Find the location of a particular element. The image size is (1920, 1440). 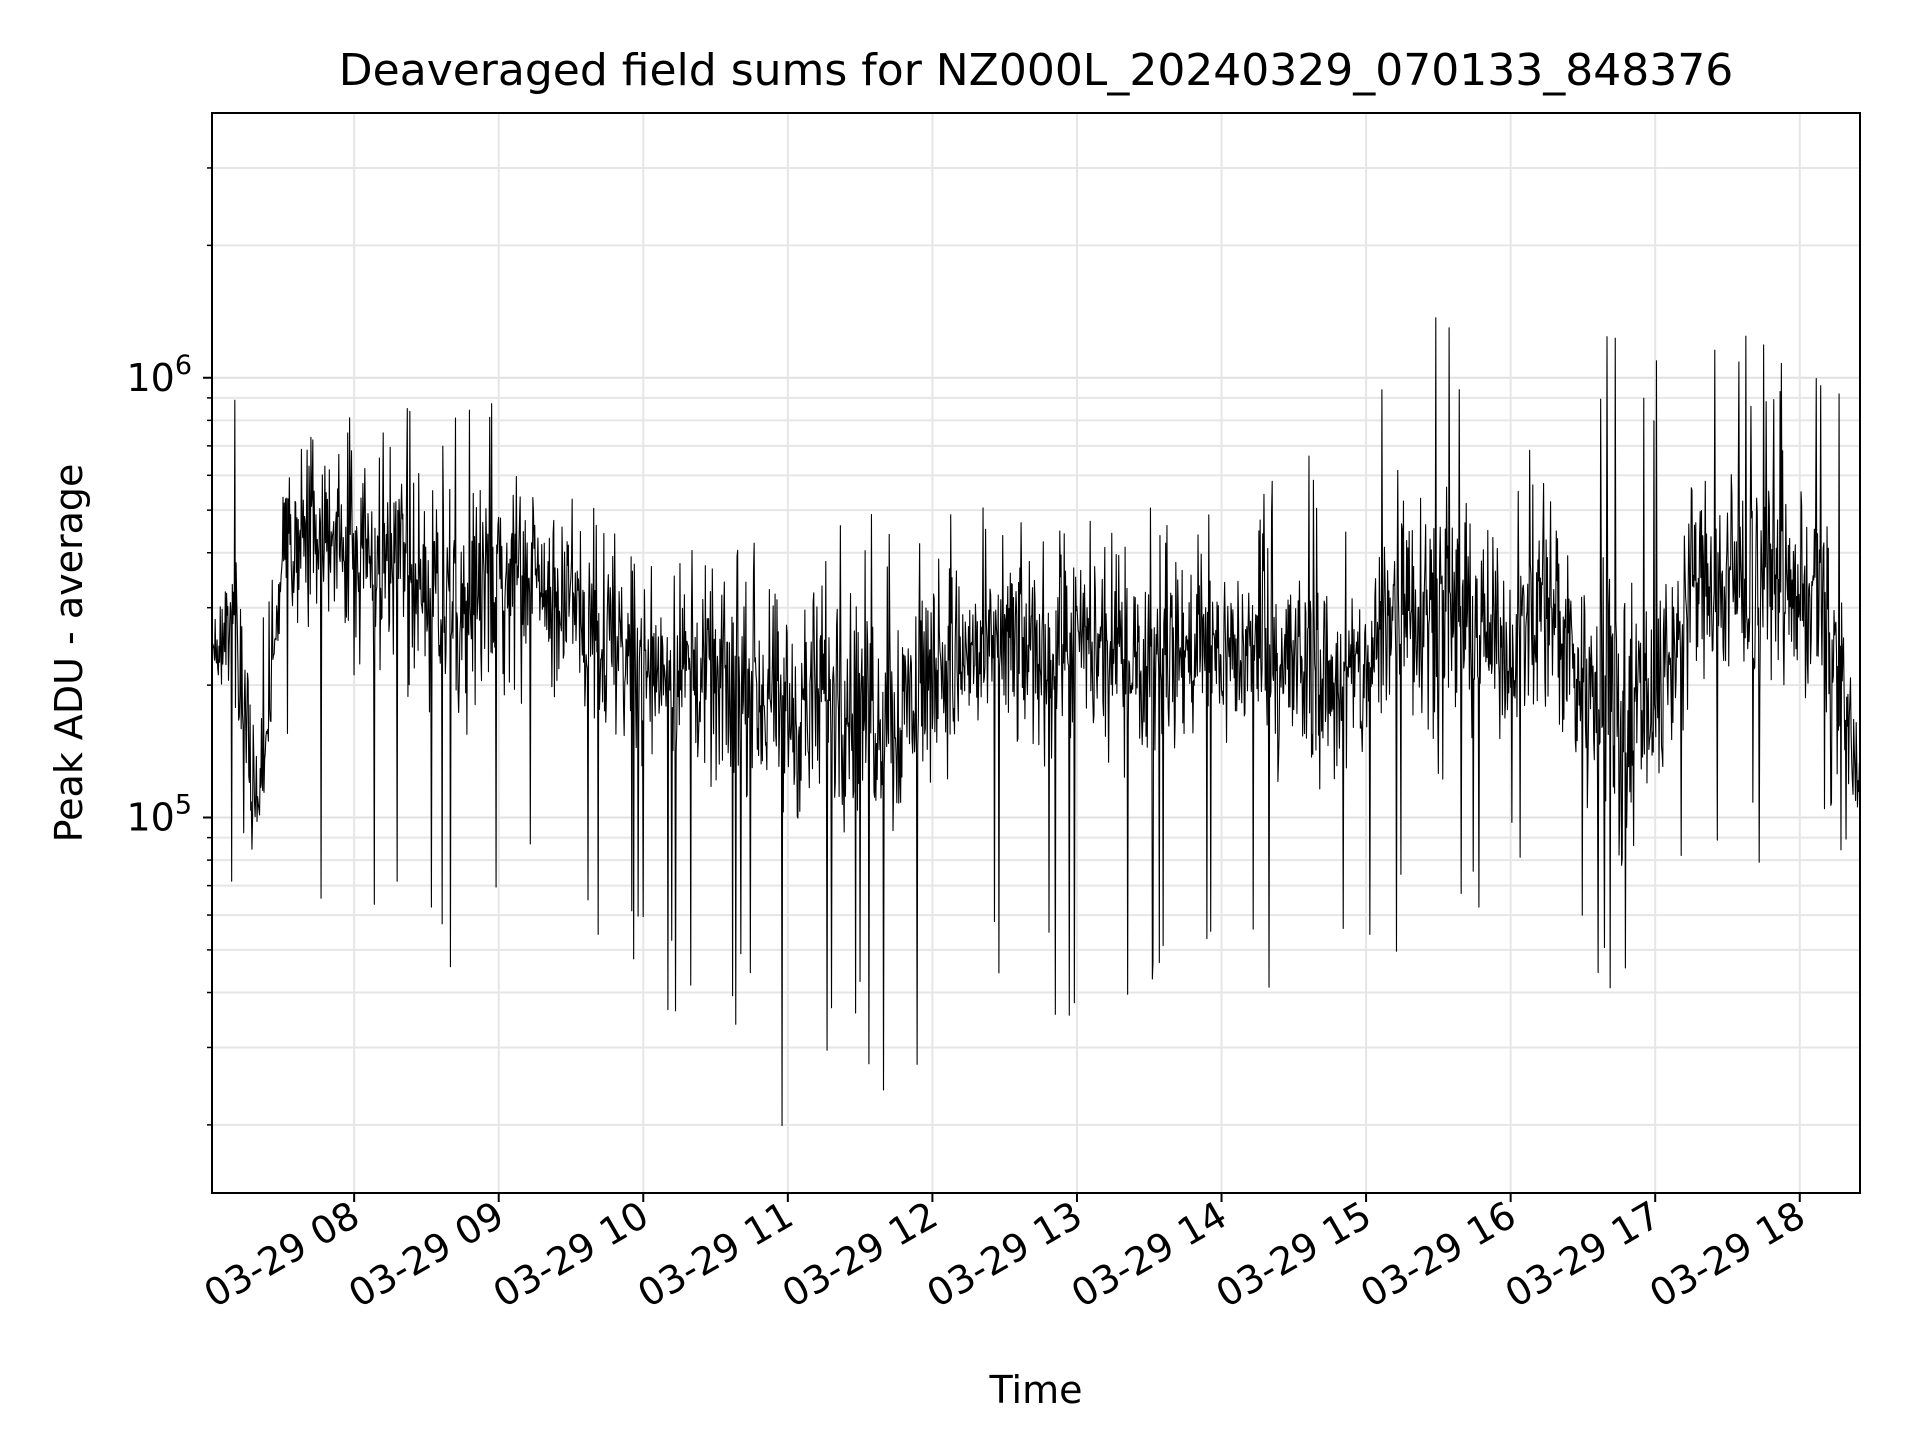

x-axis-label: Time is located at coordinates (1036, 1390).